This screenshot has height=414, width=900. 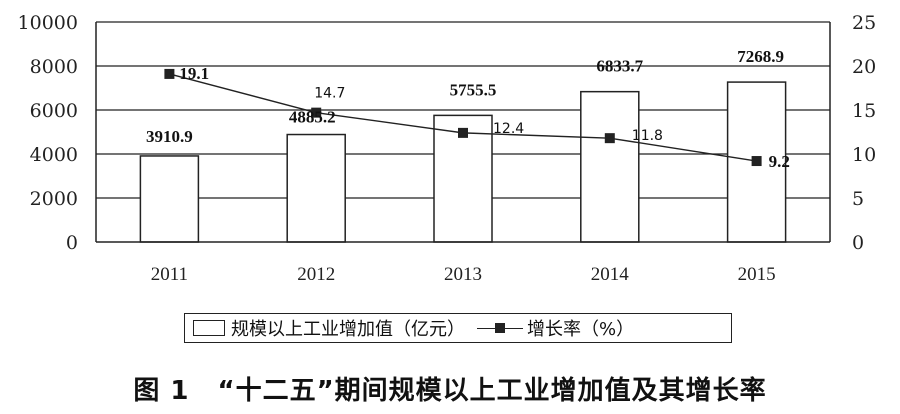 What do you see at coordinates (463, 274) in the screenshot?
I see `x-tick-label: 2013` at bounding box center [463, 274].